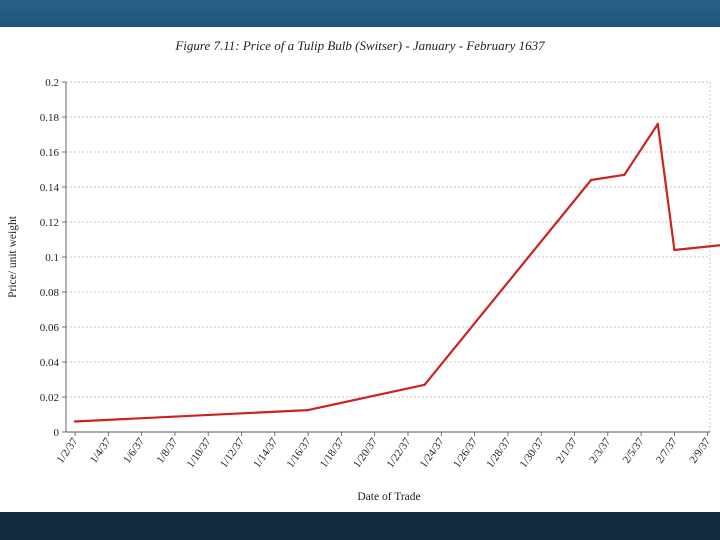 Image resolution: width=720 pixels, height=540 pixels. What do you see at coordinates (667, 450) in the screenshot?
I see `x-tick-label: 2/7/37` at bounding box center [667, 450].